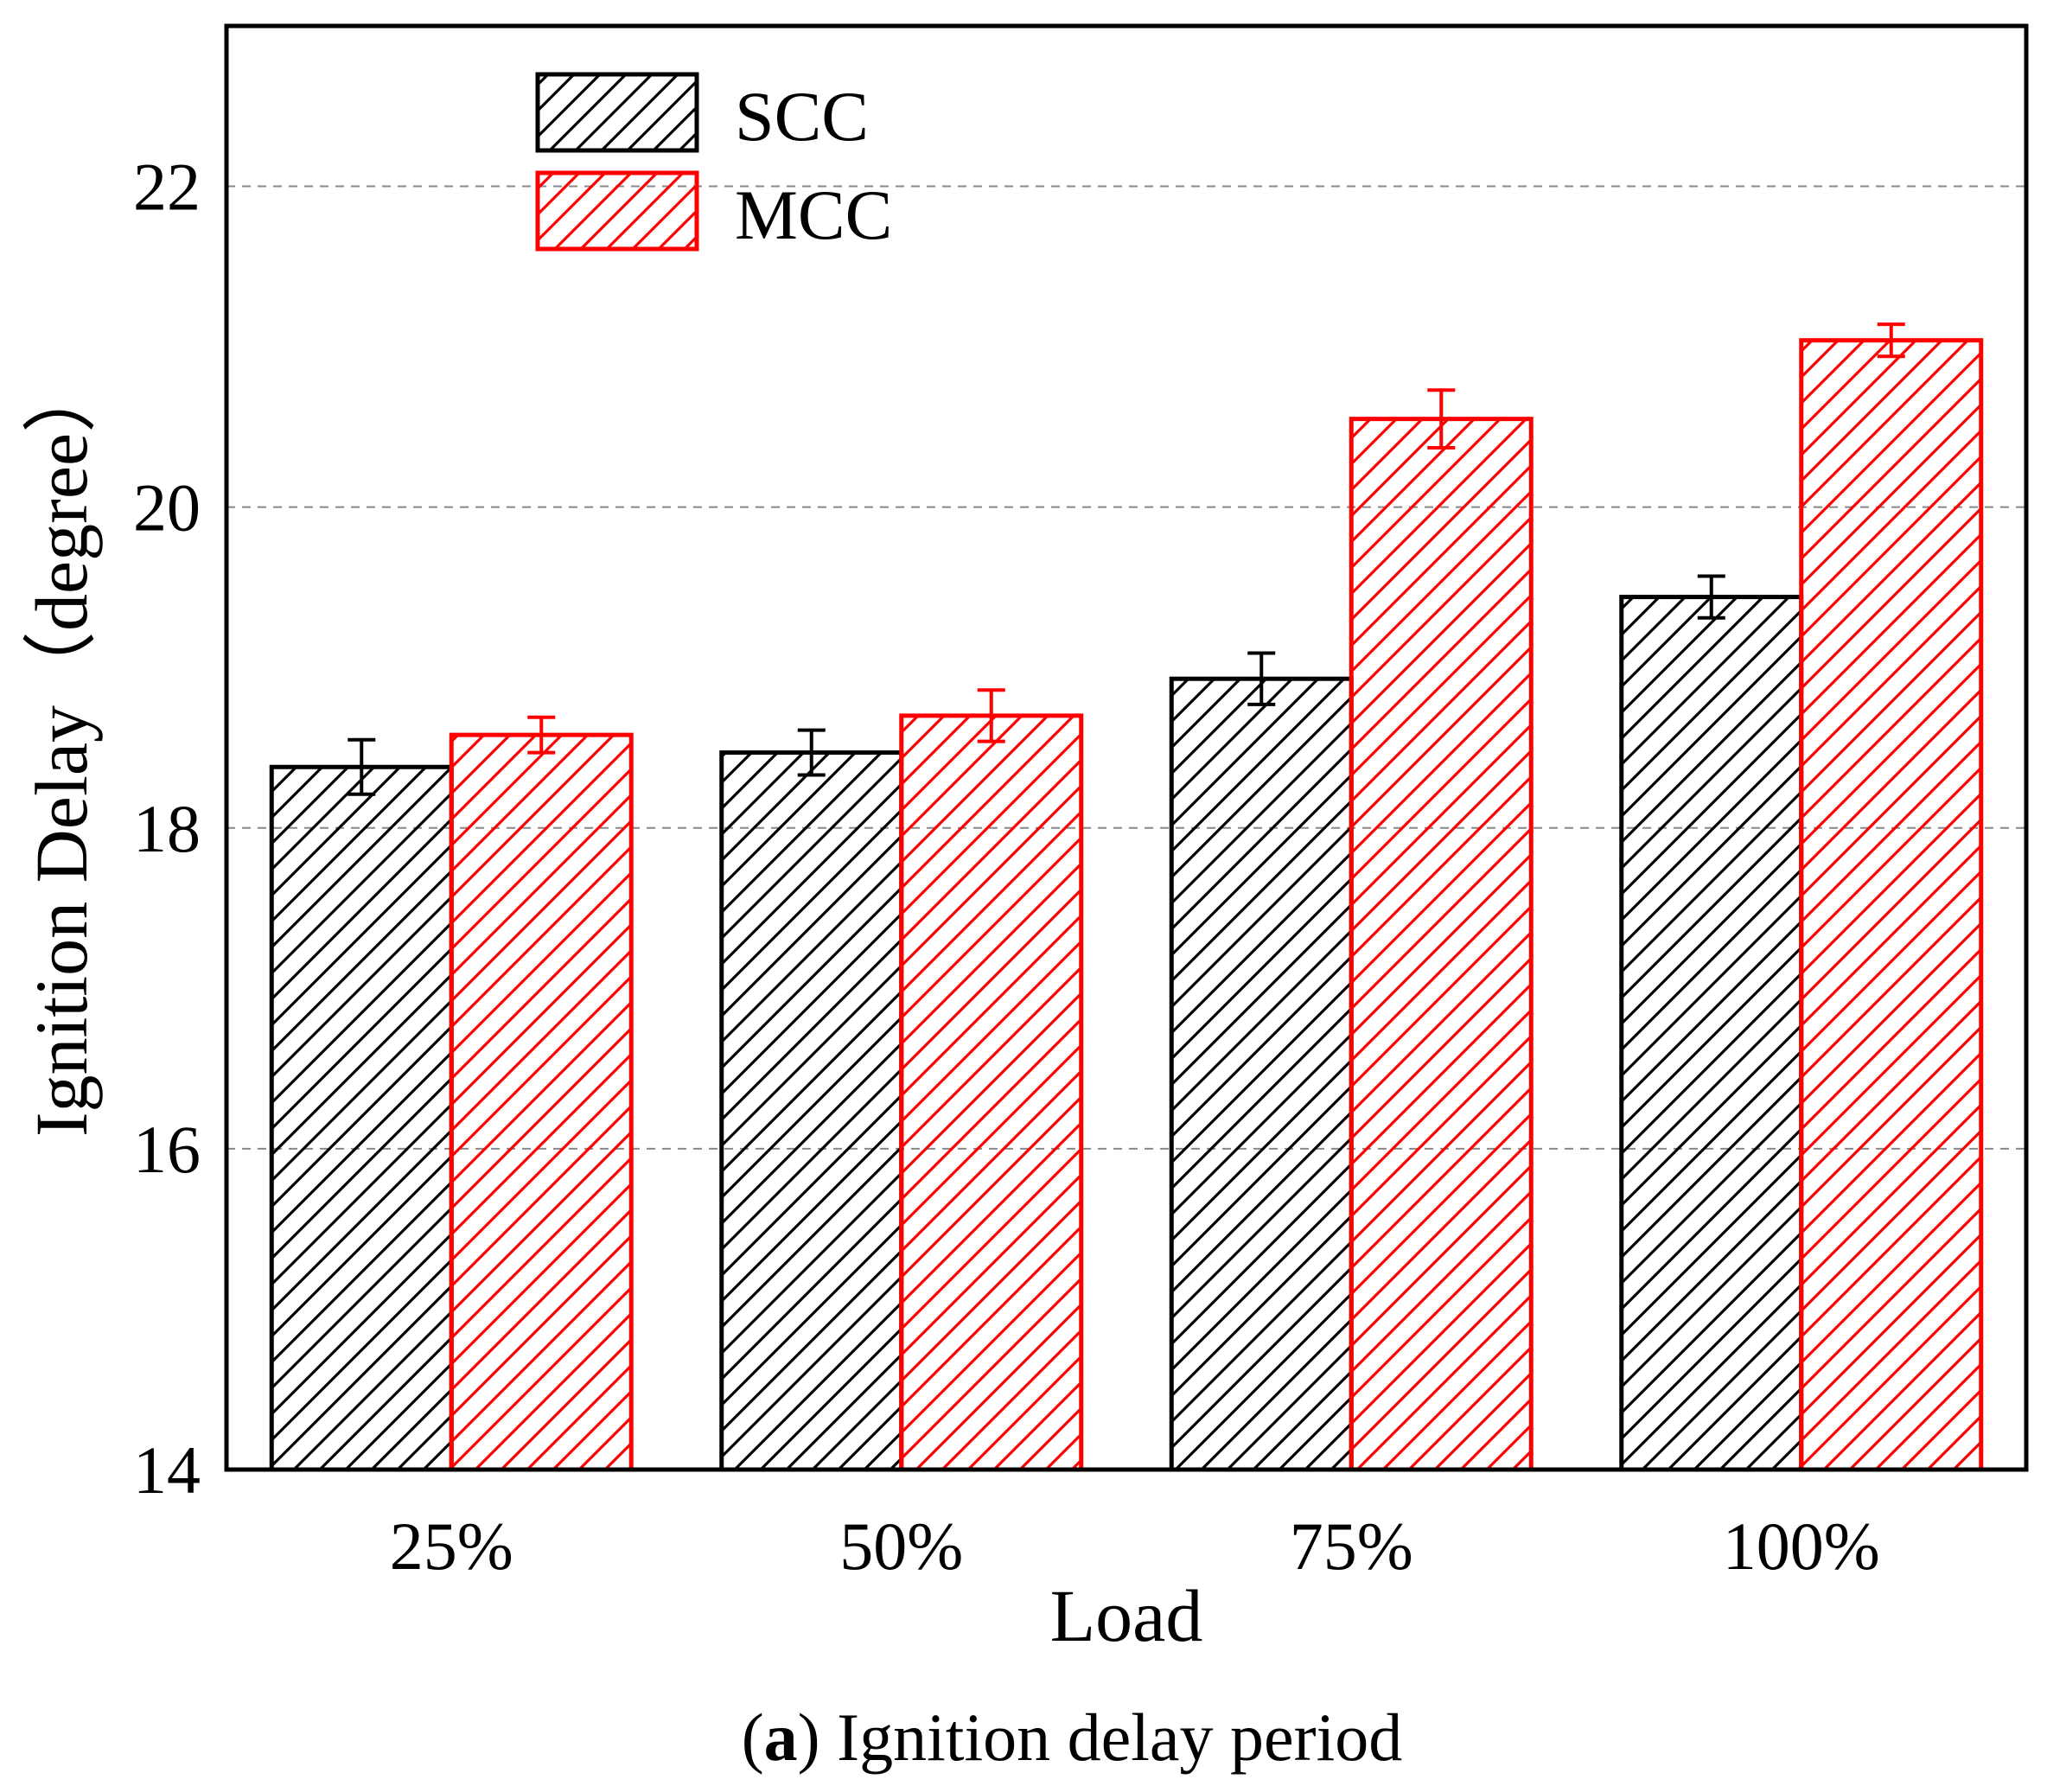 Image resolution: width=2047 pixels, height=1792 pixels. Describe the element at coordinates (1126, 1615) in the screenshot. I see `x-axis-title: Load` at that location.